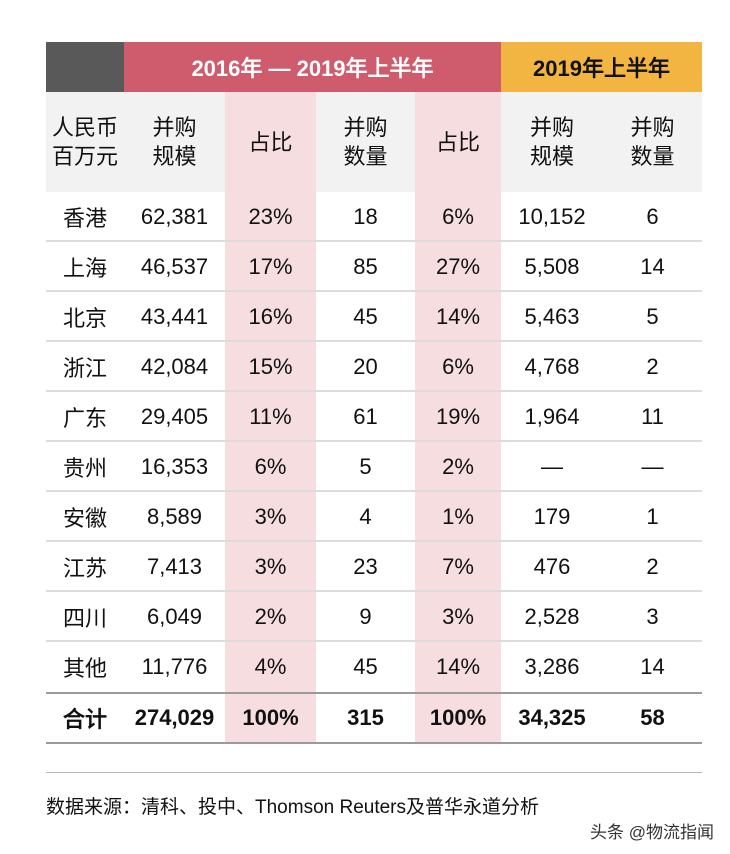 The image size is (730, 854). I want to click on total-label: 合计, so click(84, 719).